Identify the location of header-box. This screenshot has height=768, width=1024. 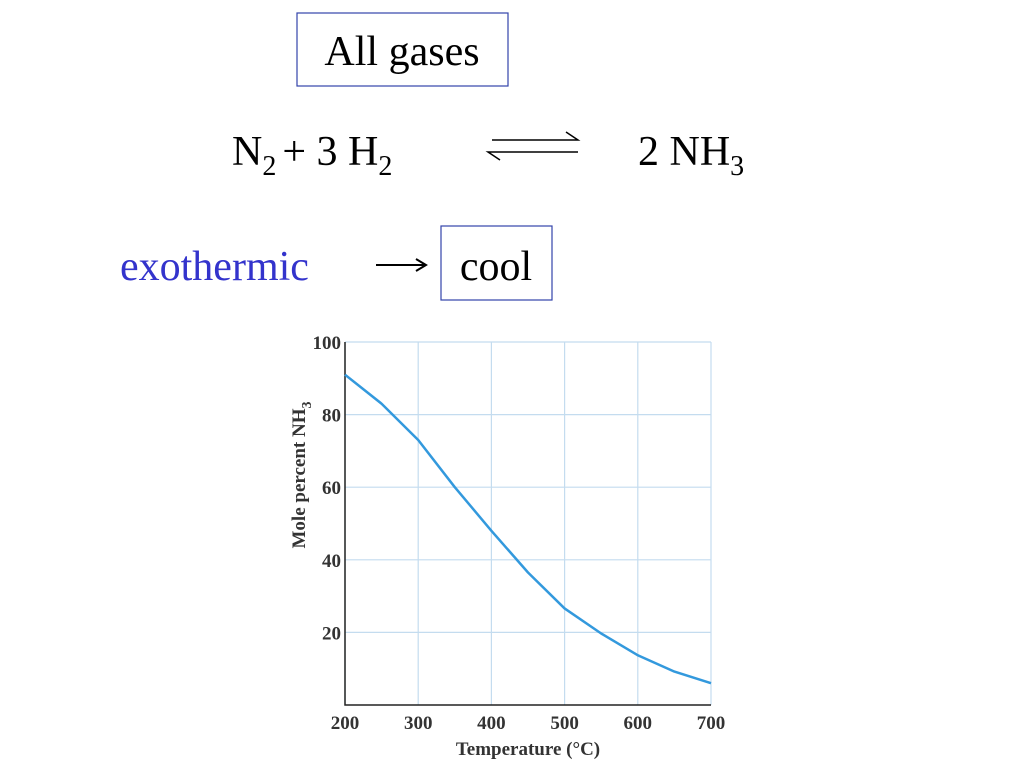
(402, 49).